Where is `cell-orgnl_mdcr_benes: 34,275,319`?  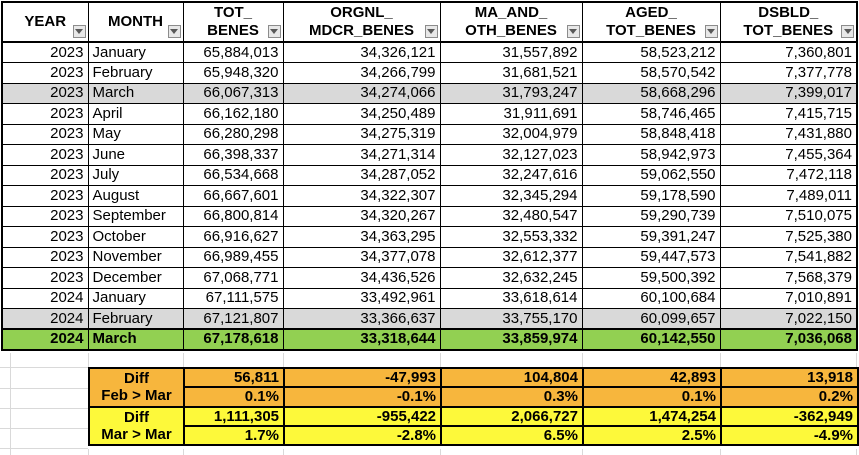
cell-orgnl_mdcr_benes: 34,275,319 is located at coordinates (361, 134).